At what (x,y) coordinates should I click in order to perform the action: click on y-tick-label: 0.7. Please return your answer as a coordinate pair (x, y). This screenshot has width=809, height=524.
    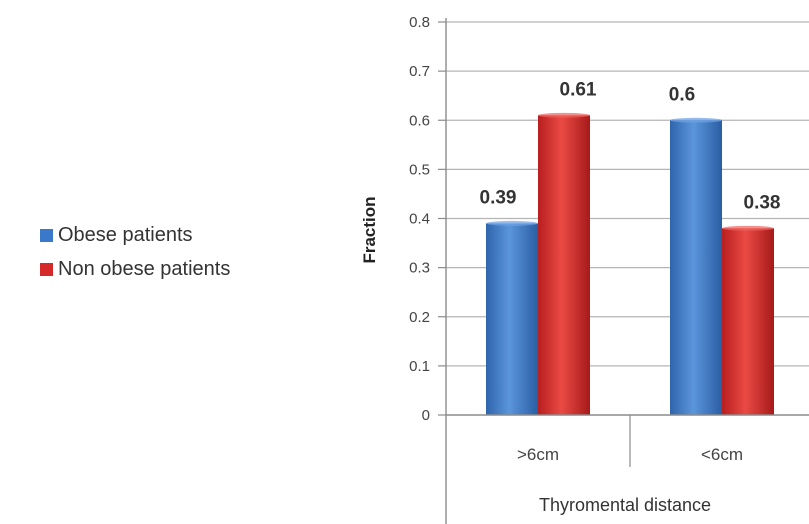
    Looking at the image, I should click on (419, 71).